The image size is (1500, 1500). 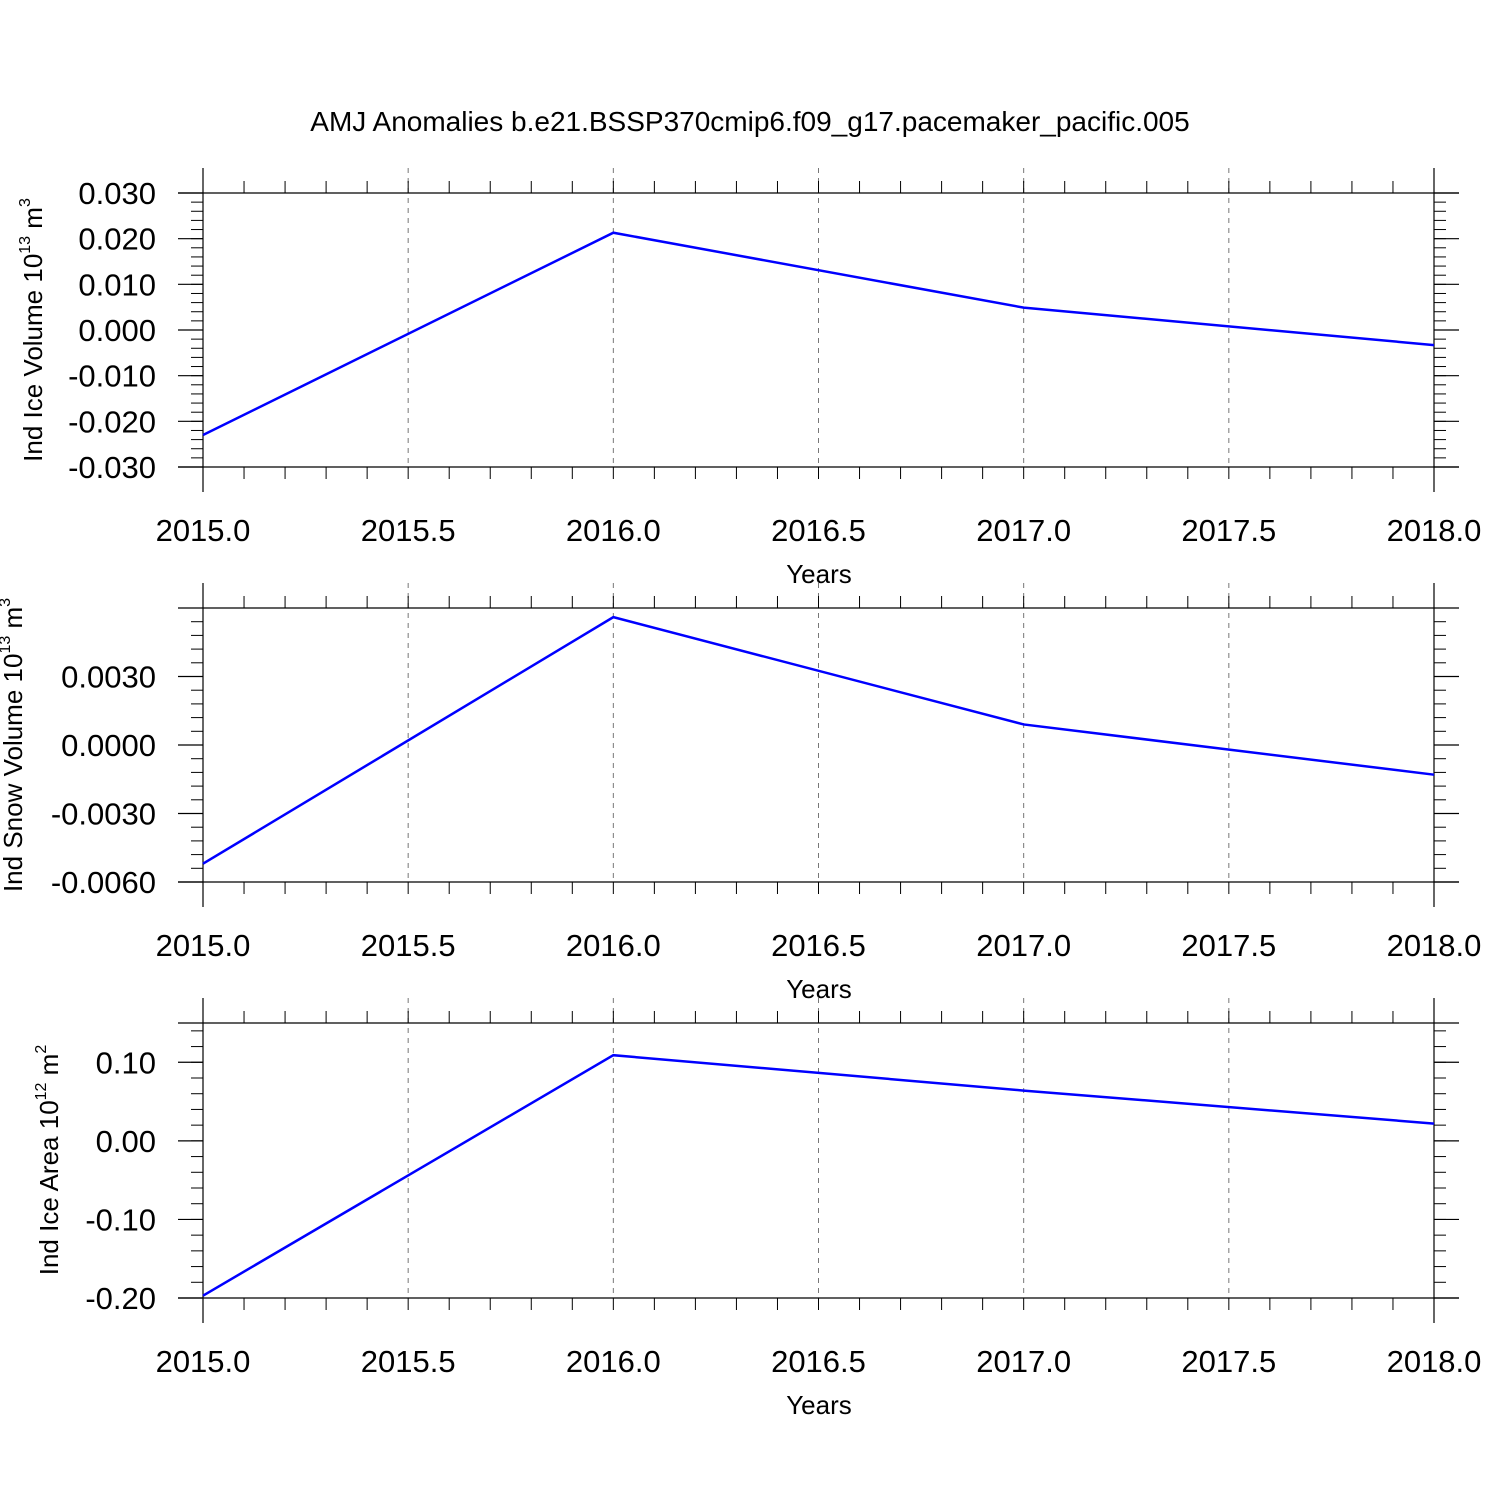 I want to click on y-axis-label: Ind Ice Volume 1013 m3, so click(x=32, y=330).